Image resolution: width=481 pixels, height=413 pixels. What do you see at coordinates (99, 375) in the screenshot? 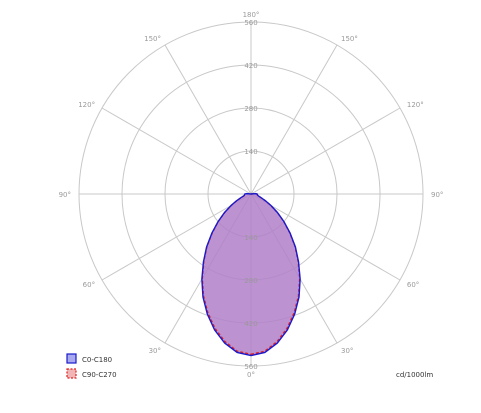
I see `legend-label-c90-c270: C90-C270` at bounding box center [99, 375].